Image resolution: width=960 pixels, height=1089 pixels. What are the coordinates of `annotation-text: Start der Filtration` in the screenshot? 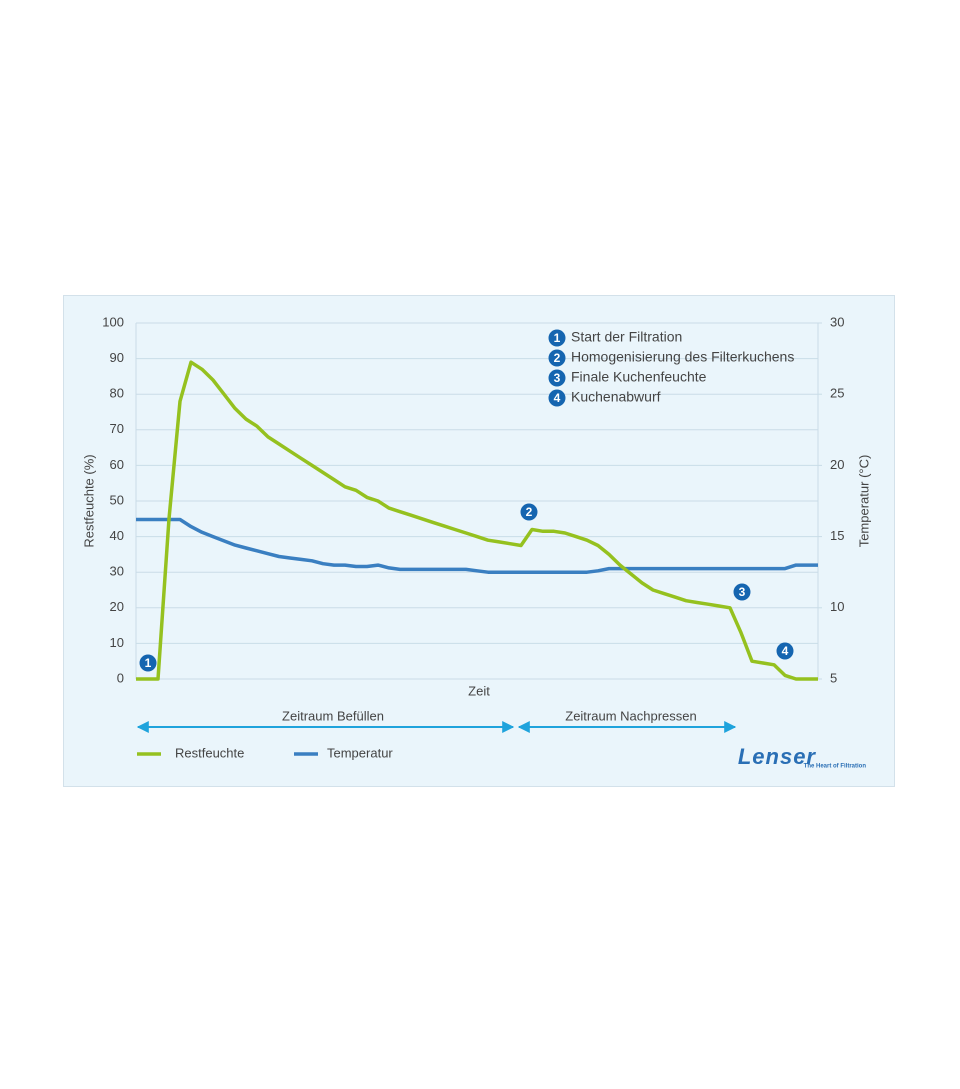 It's located at (626, 337).